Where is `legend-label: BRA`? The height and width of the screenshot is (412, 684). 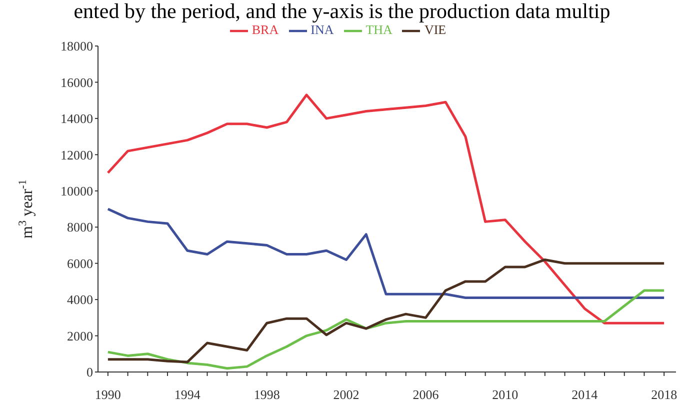 legend-label: BRA is located at coordinates (265, 29).